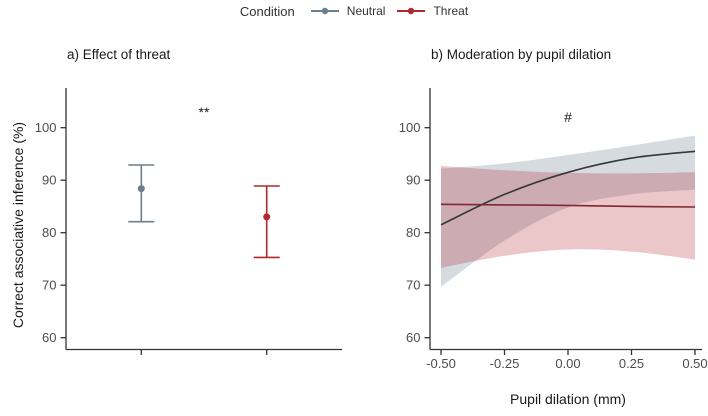  I want to click on ci-ribbon-neutral, so click(568, 211).